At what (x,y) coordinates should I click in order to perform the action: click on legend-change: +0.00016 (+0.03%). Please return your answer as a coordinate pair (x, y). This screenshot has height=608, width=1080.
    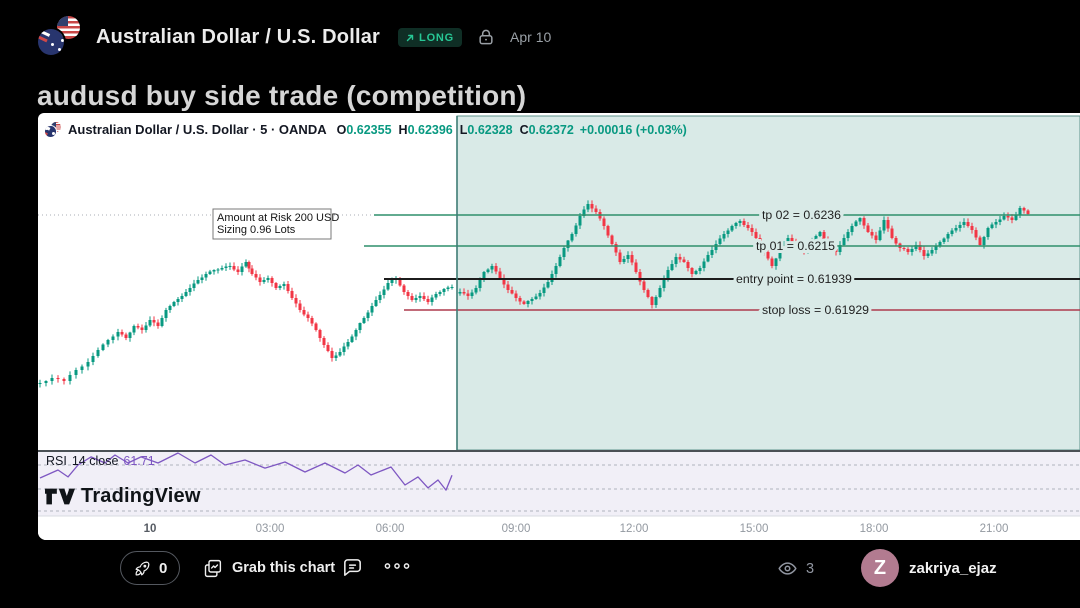
    Looking at the image, I should click on (633, 129).